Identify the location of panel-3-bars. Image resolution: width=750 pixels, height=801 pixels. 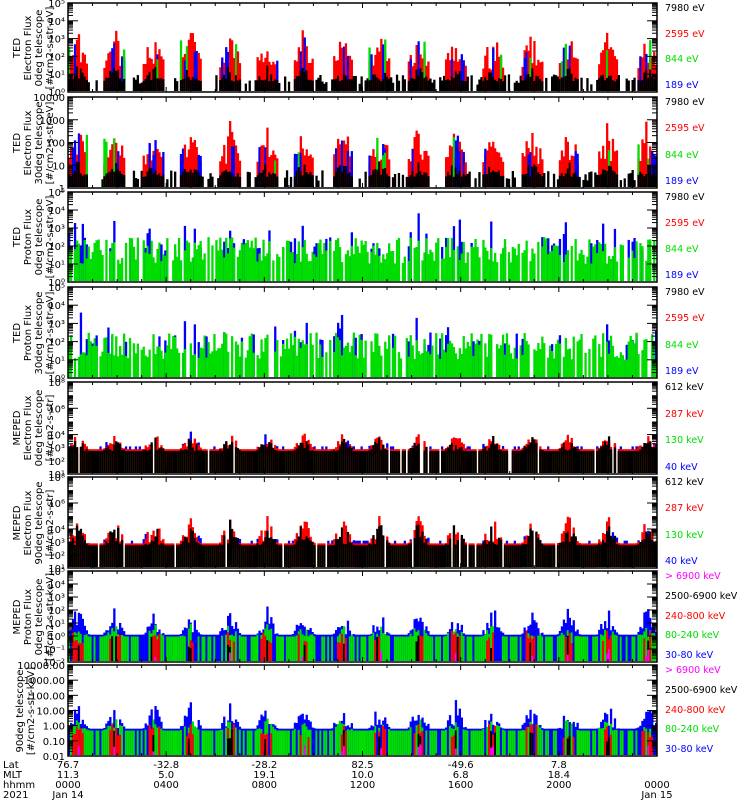
(361, 247).